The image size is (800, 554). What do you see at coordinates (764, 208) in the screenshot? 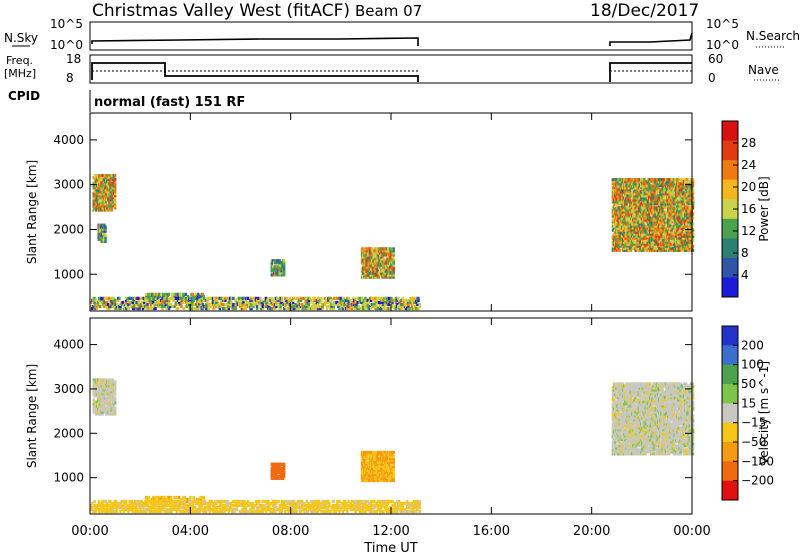
I see `colorbar-title: Power [dB]` at bounding box center [764, 208].